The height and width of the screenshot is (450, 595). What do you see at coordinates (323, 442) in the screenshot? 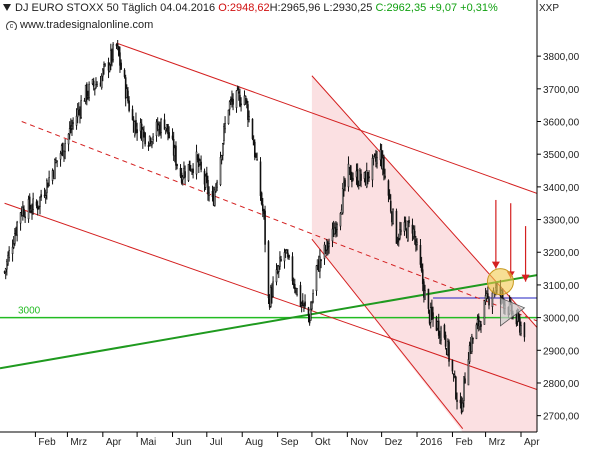
I see `x-tick-label: Okt` at bounding box center [323, 442].